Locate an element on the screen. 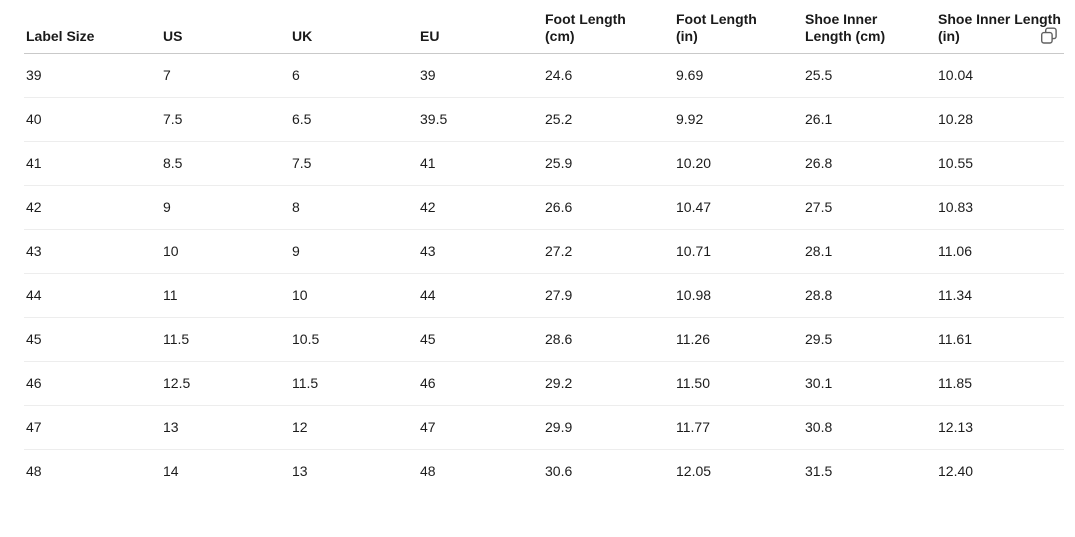 The image size is (1075, 537). cell-us: 14 is located at coordinates (171, 471).